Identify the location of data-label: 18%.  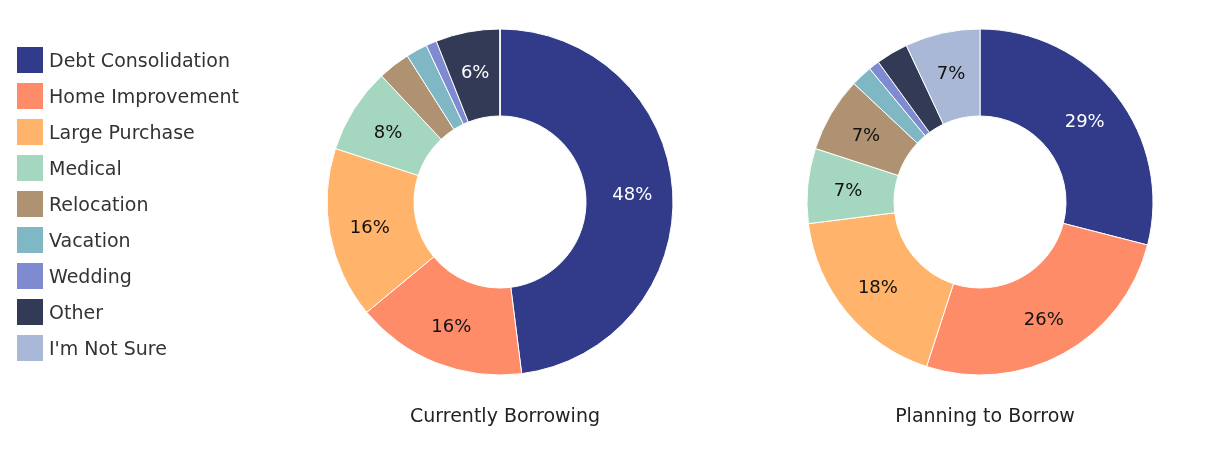
(877, 286).